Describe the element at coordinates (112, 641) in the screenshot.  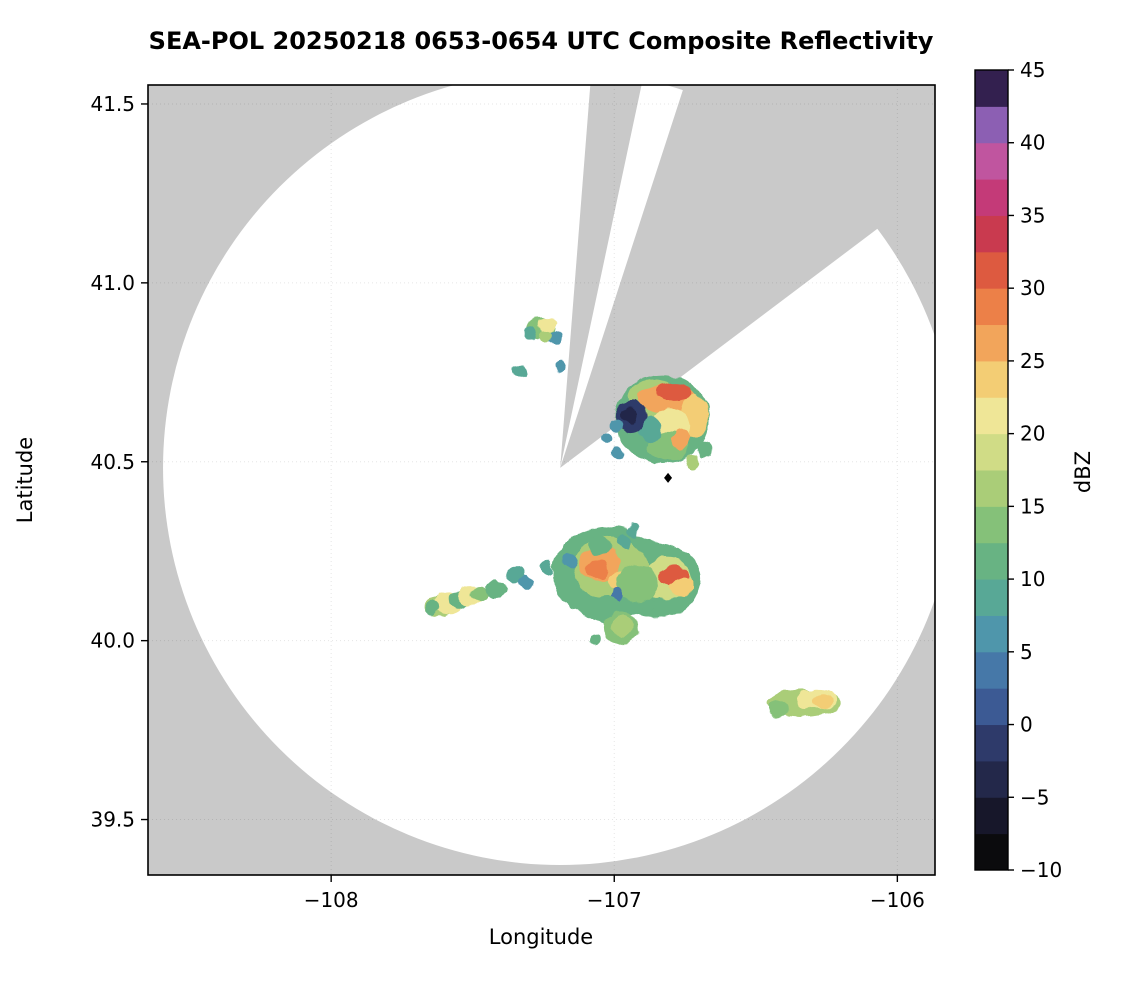
I see `y-tick-label: 40.0` at that location.